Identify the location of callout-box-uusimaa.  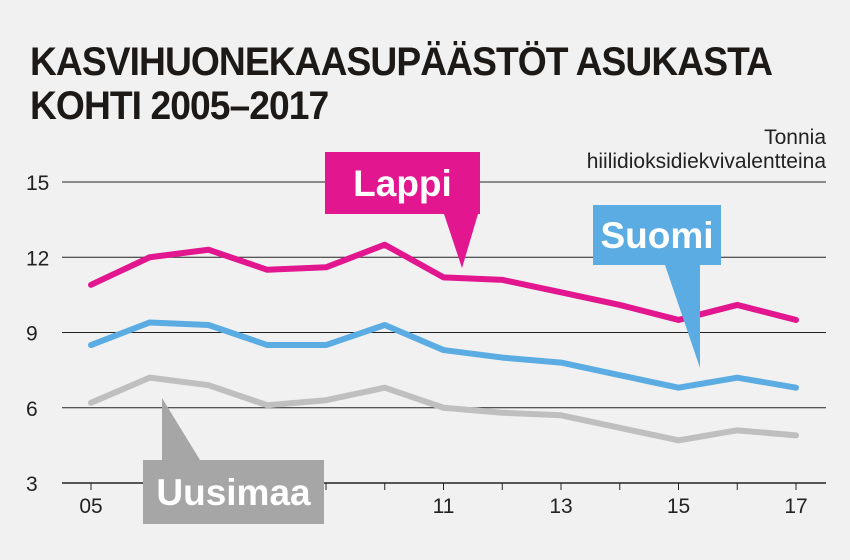
(233, 492).